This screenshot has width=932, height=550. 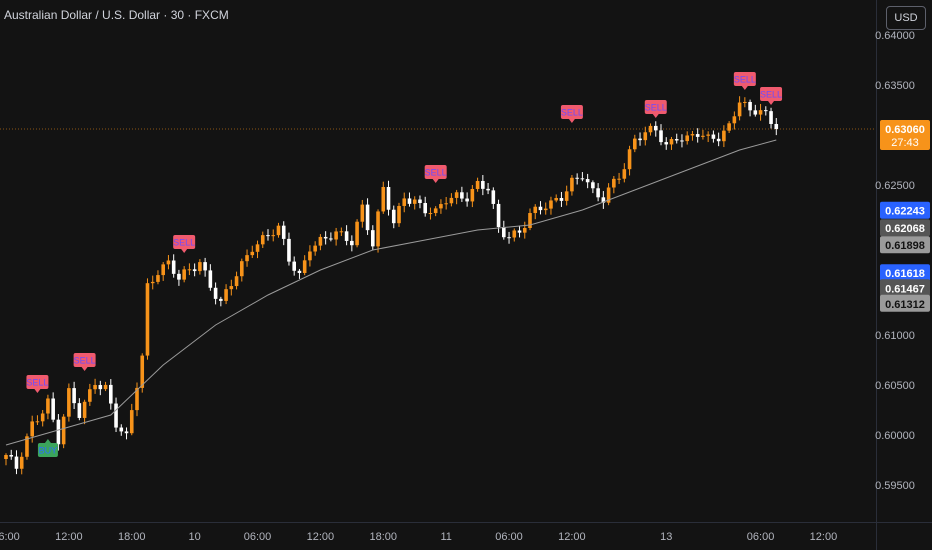 I want to click on axis-price-label-text: 0.61312, so click(x=905, y=305).